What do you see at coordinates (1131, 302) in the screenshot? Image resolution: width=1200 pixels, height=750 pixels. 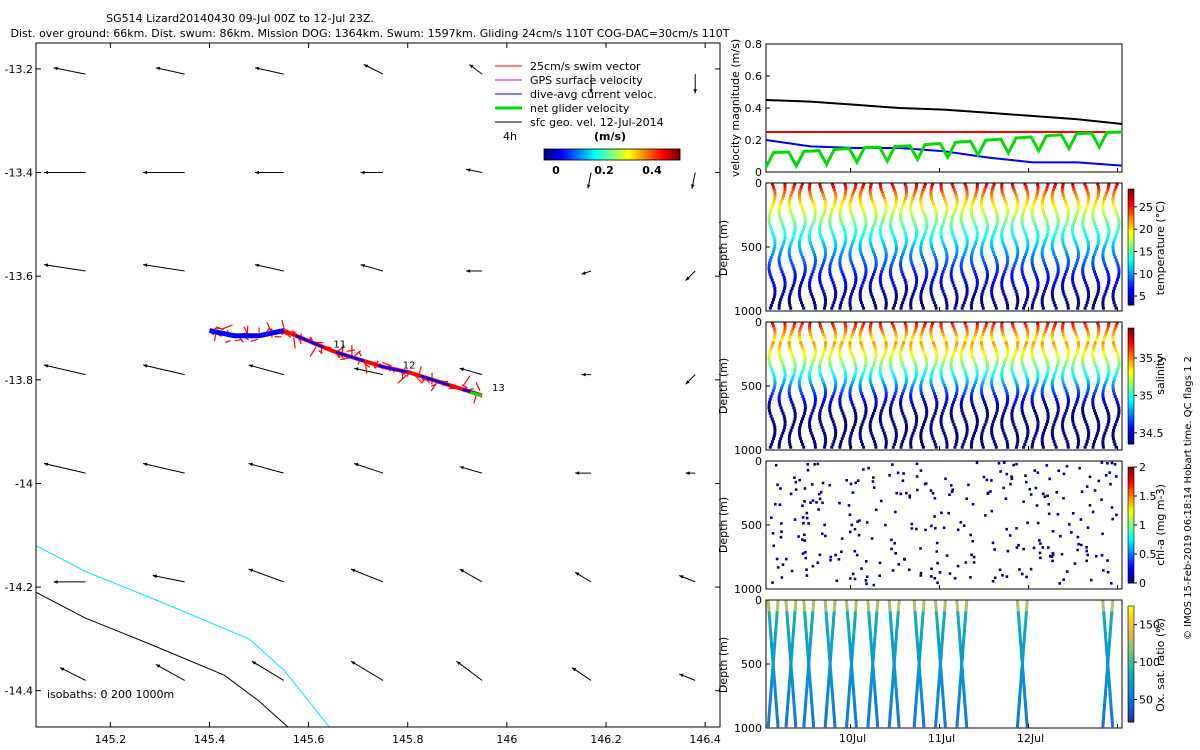 I see `temperature-colorbar-cell` at bounding box center [1131, 302].